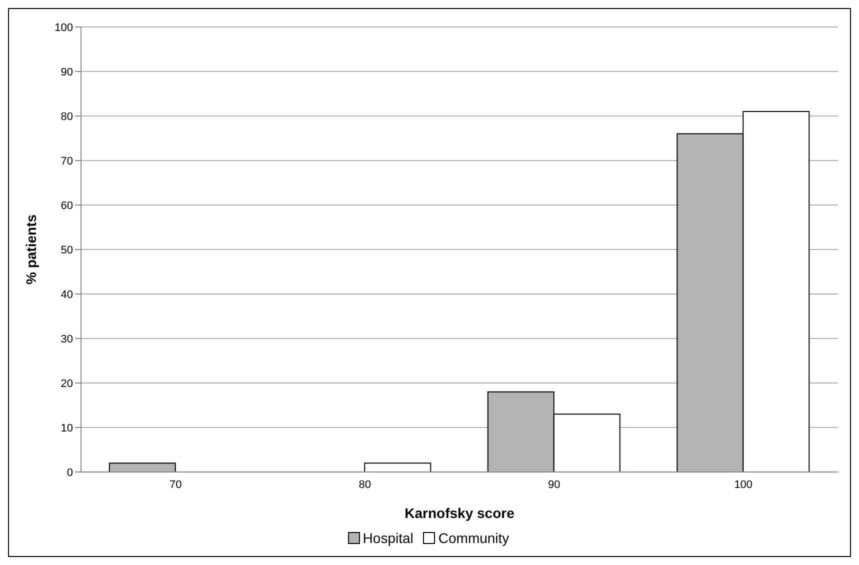 The height and width of the screenshot is (565, 859). I want to click on y-tick-label: 40, so click(66, 294).